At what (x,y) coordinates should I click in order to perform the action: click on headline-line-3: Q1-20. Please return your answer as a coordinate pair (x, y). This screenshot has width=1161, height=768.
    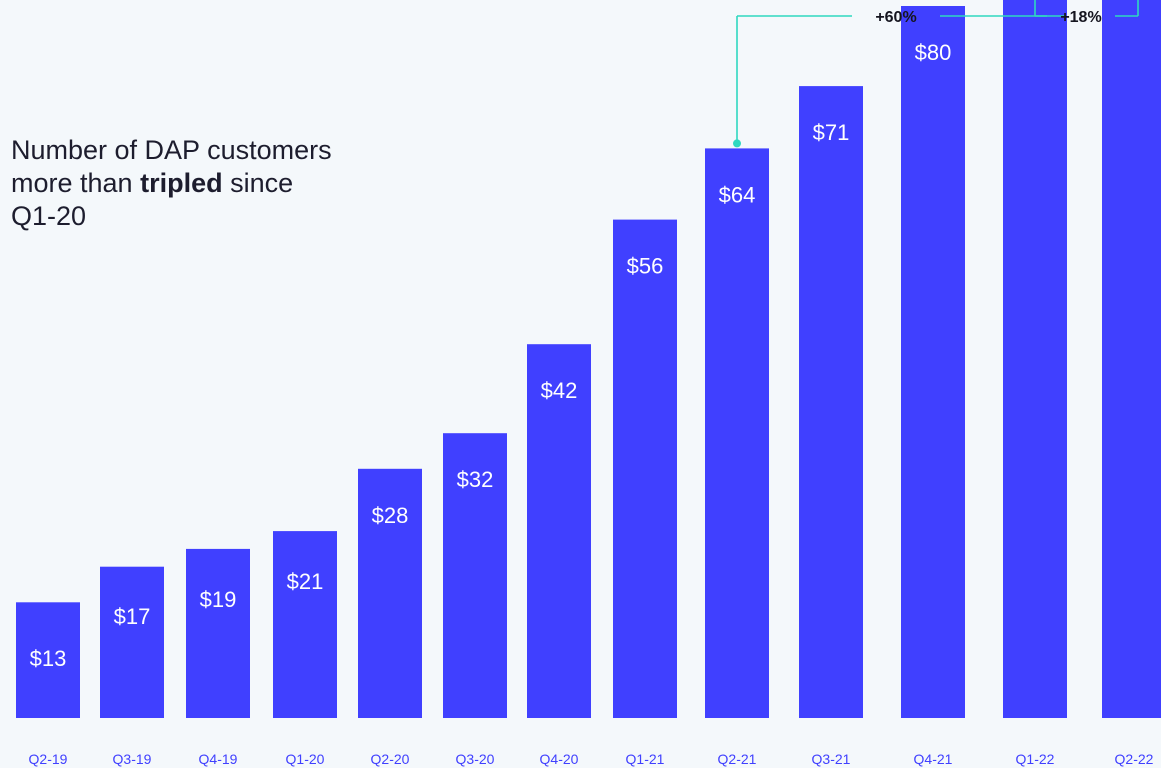
    Looking at the image, I should click on (49, 216).